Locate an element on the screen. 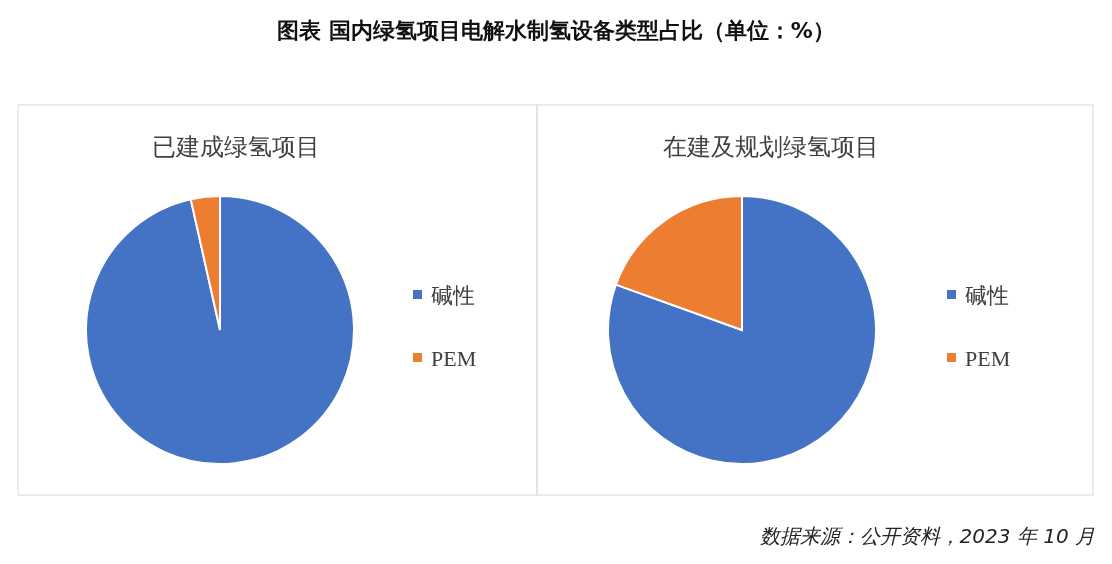 The image size is (1112, 564). chart-subtitle: 已建成绿氢项目 is located at coordinates (235, 147).